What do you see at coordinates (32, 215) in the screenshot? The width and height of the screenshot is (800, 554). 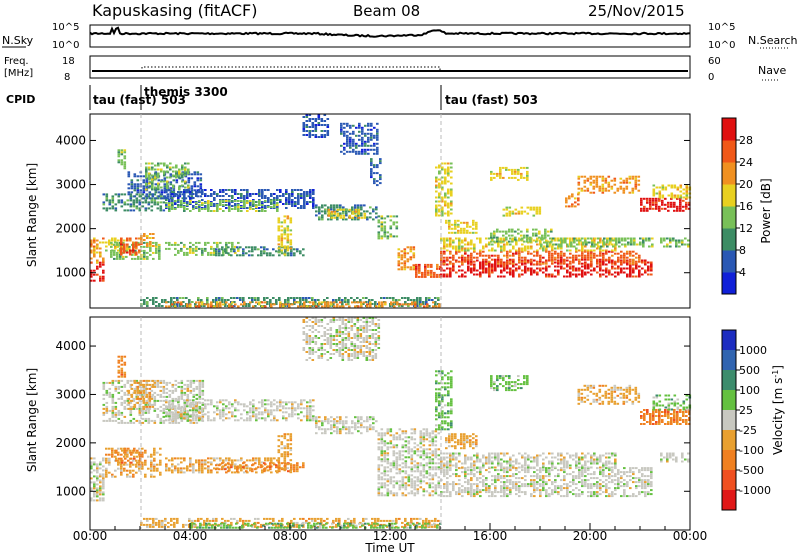 I see `power-ylabel: Slant Range [km]` at bounding box center [32, 215].